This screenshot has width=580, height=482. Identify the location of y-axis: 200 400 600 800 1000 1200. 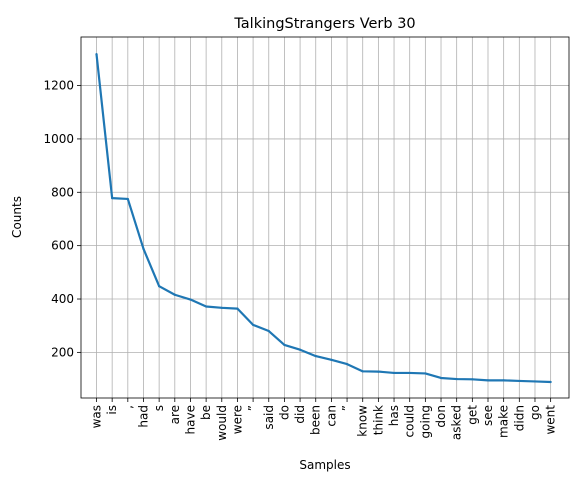
(62, 219).